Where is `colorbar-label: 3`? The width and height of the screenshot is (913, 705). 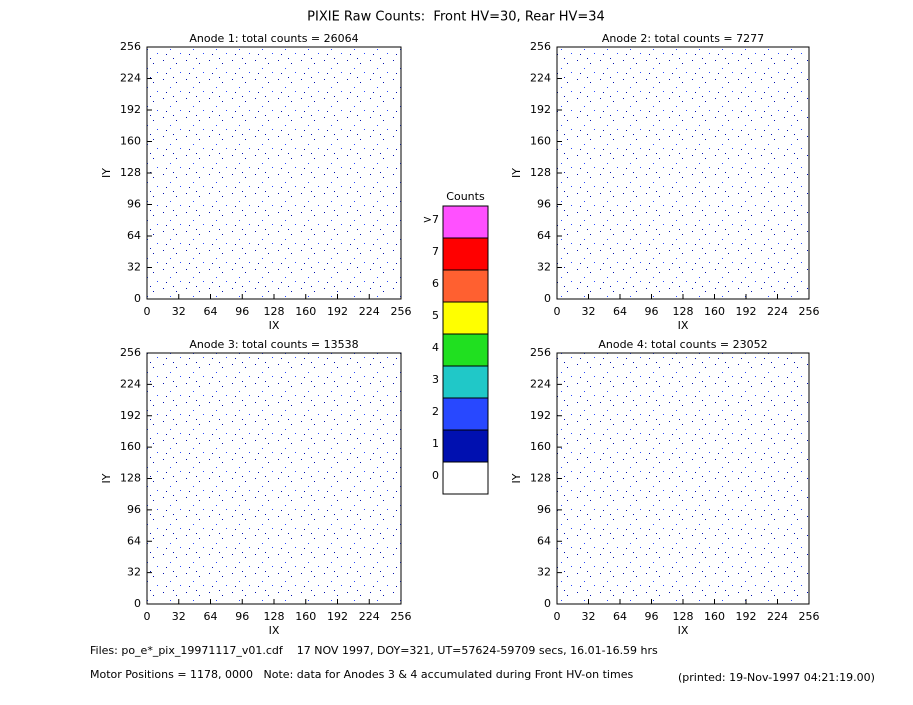 colorbar-label: 3 is located at coordinates (435, 379).